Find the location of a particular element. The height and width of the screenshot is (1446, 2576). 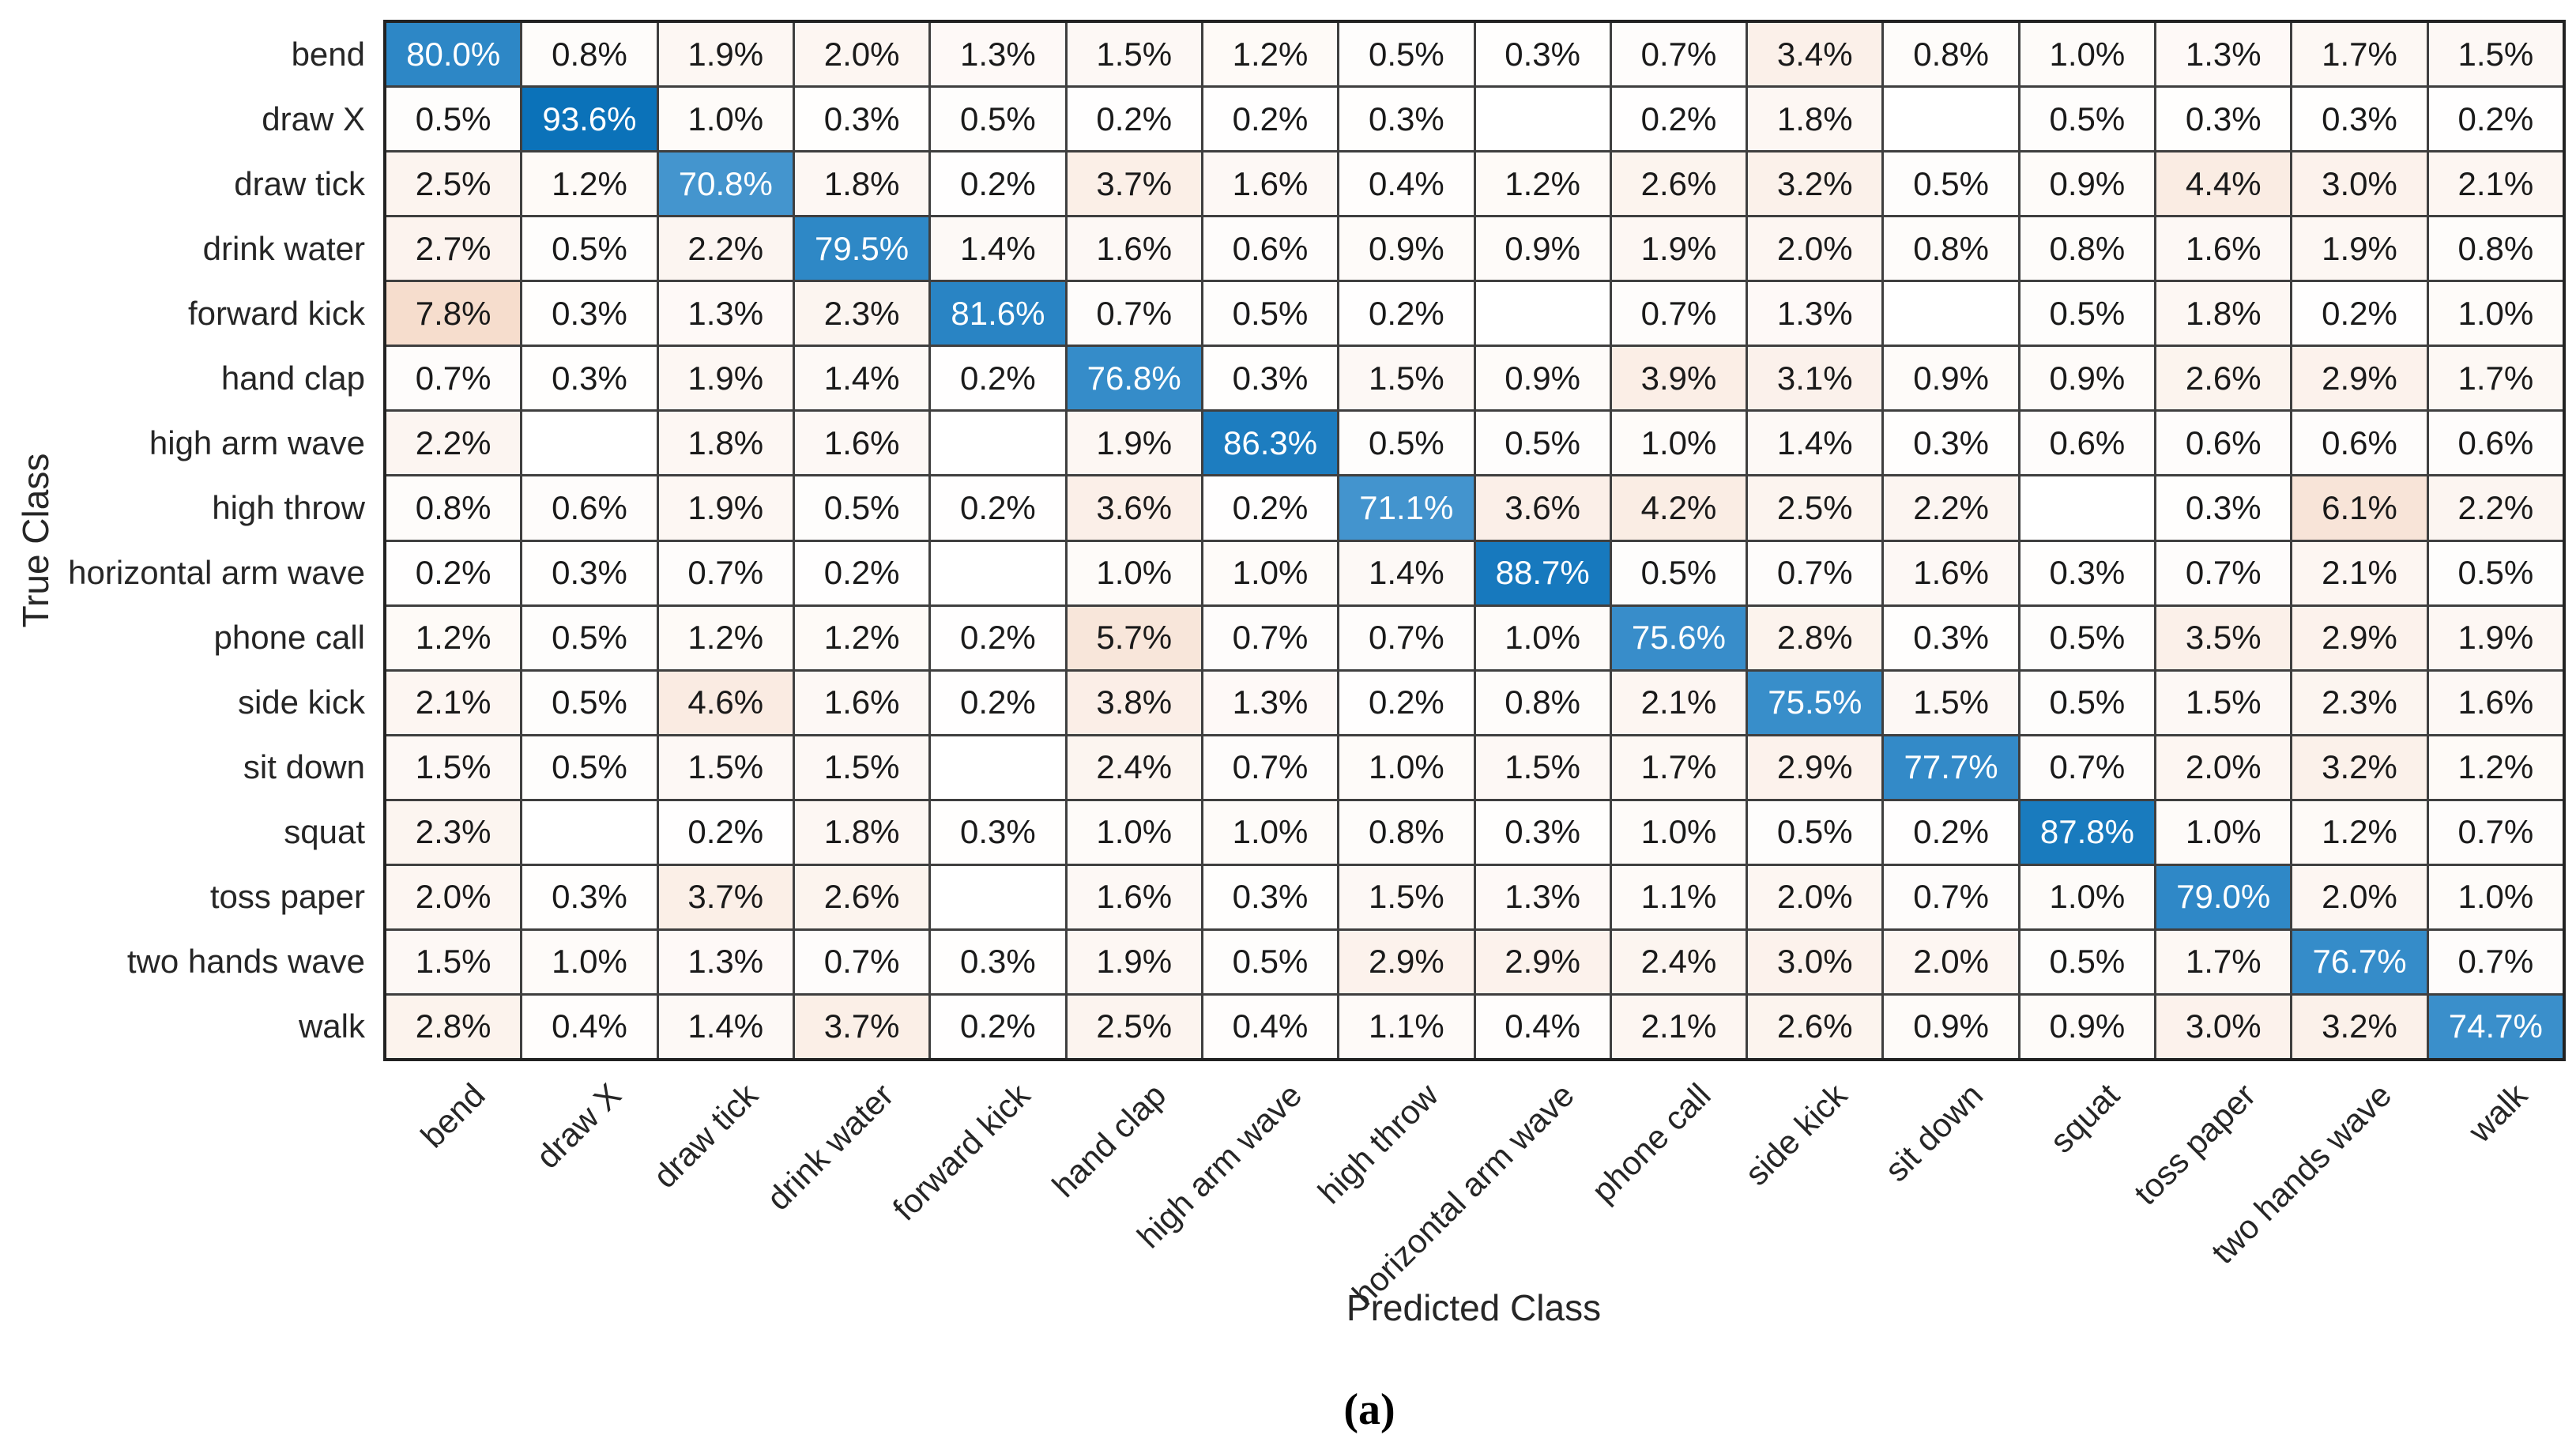

matrix-cell: 2.3% is located at coordinates (453, 832).